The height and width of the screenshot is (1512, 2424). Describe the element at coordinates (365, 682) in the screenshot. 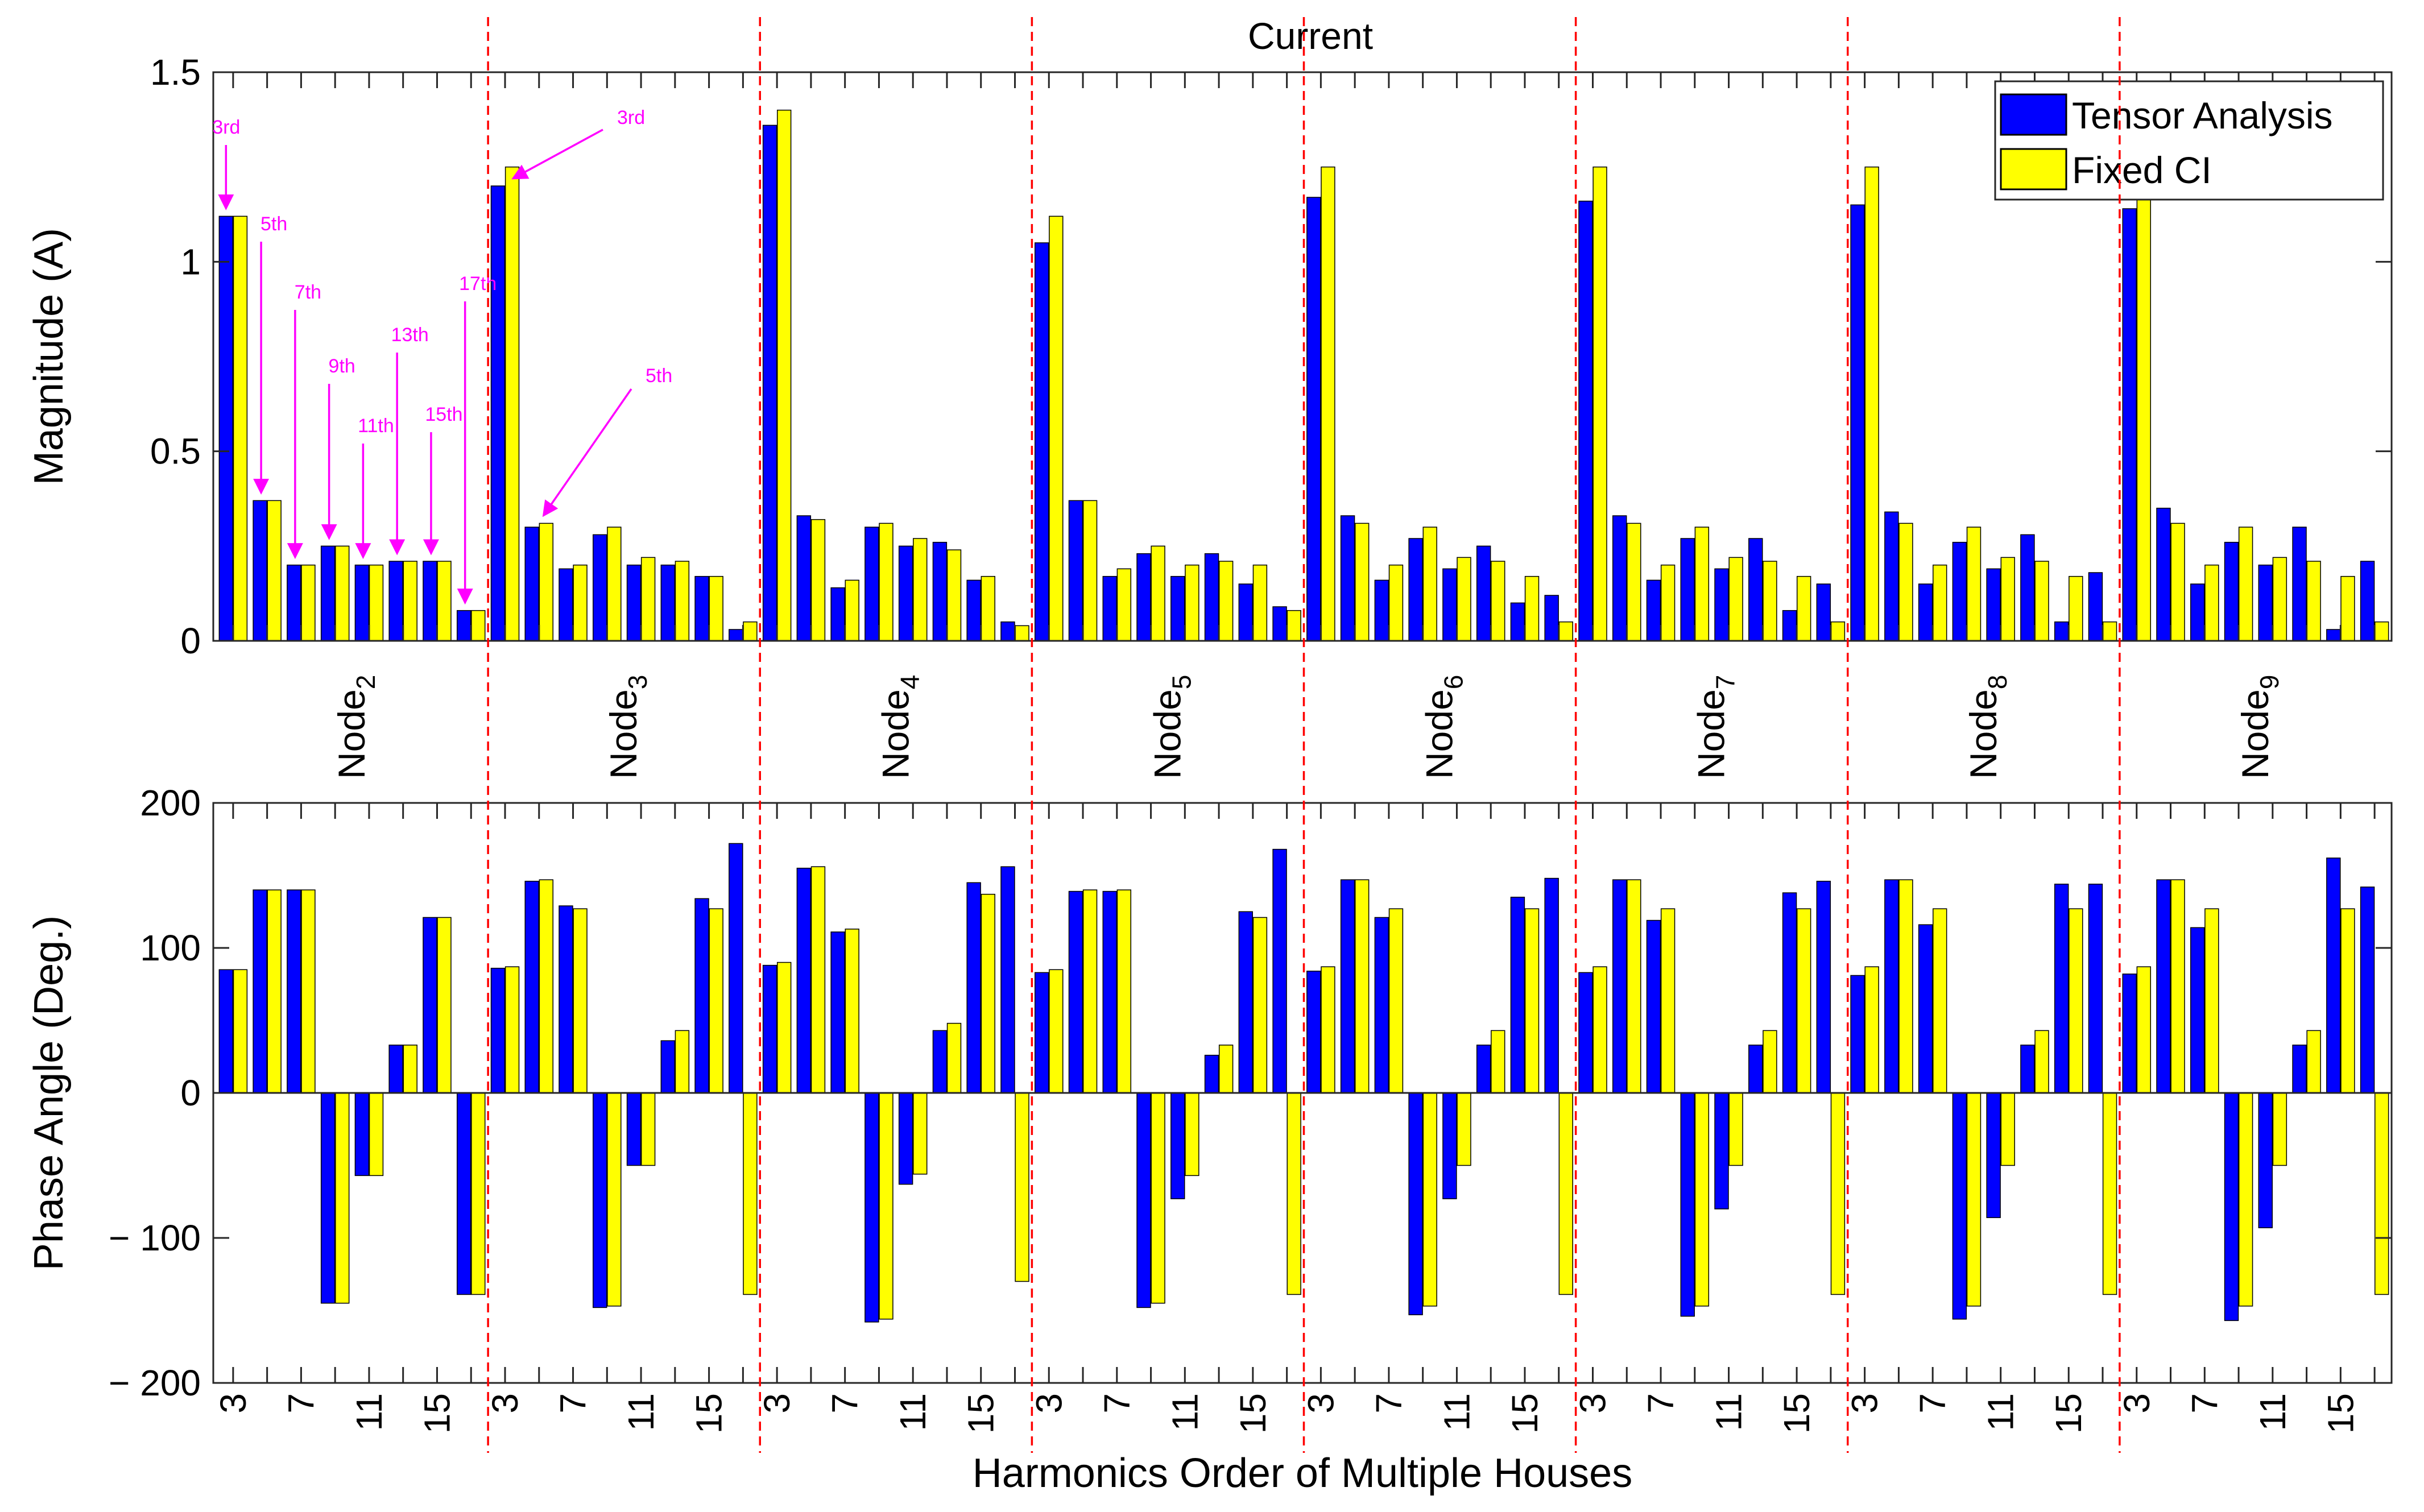

I see `node-label-subscript: 2` at that location.